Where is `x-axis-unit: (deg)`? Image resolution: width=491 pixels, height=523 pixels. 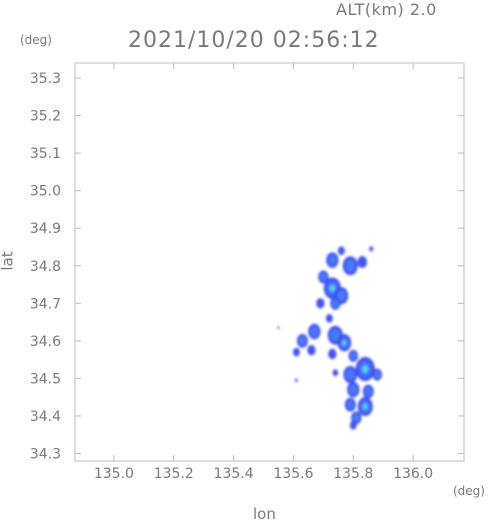 x-axis-unit: (deg) is located at coordinates (469, 491).